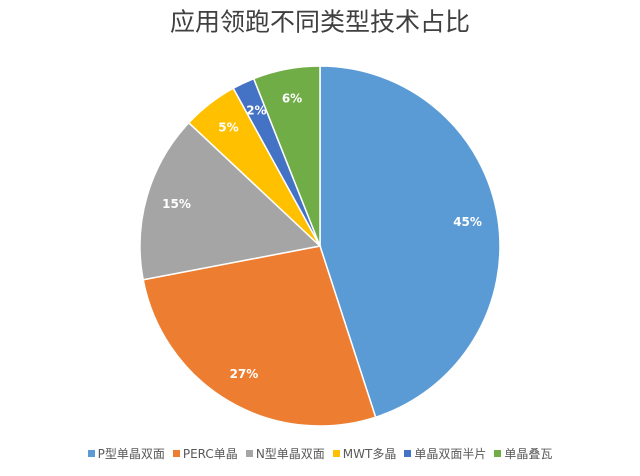 This screenshot has height=476, width=640. I want to click on legend-label: PERC单晶, so click(210, 454).